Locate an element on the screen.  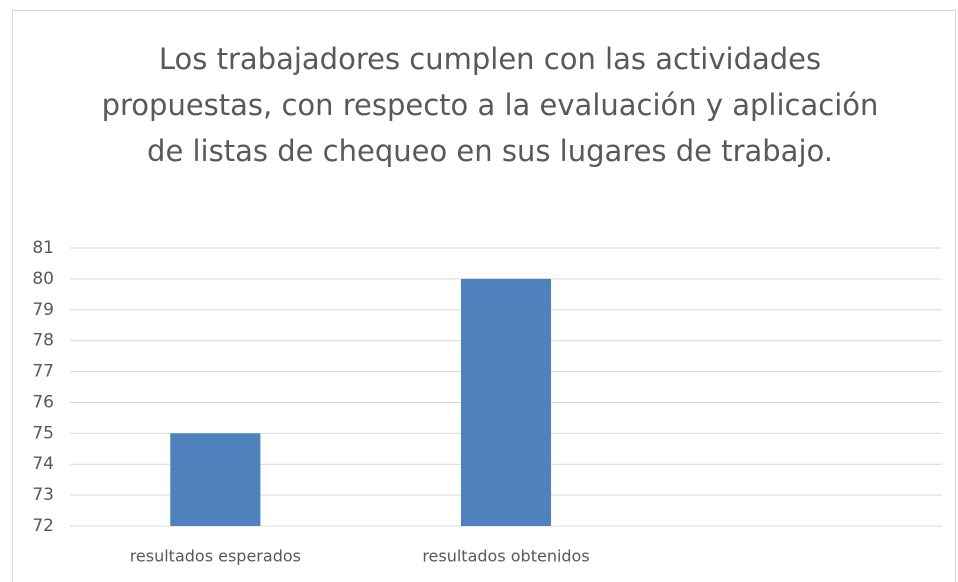
x-tick-label: resultados obtenidos is located at coordinates (505, 556).